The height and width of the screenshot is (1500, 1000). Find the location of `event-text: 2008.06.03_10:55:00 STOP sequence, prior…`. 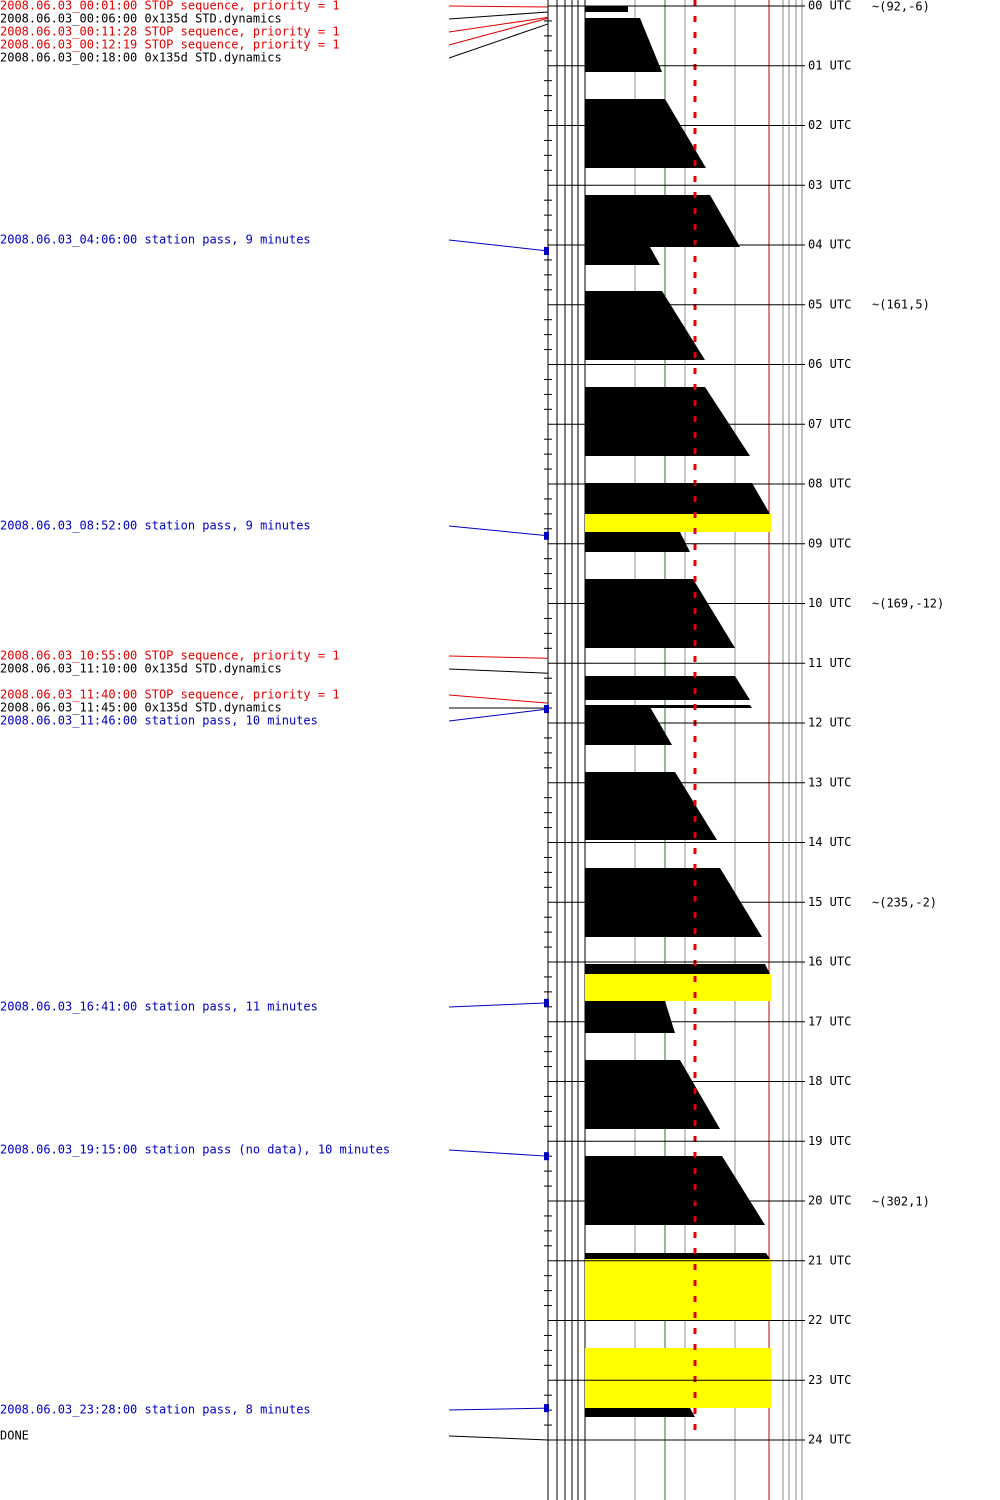

event-text: 2008.06.03_10:55:00 STOP sequence, prior… is located at coordinates (170, 656).